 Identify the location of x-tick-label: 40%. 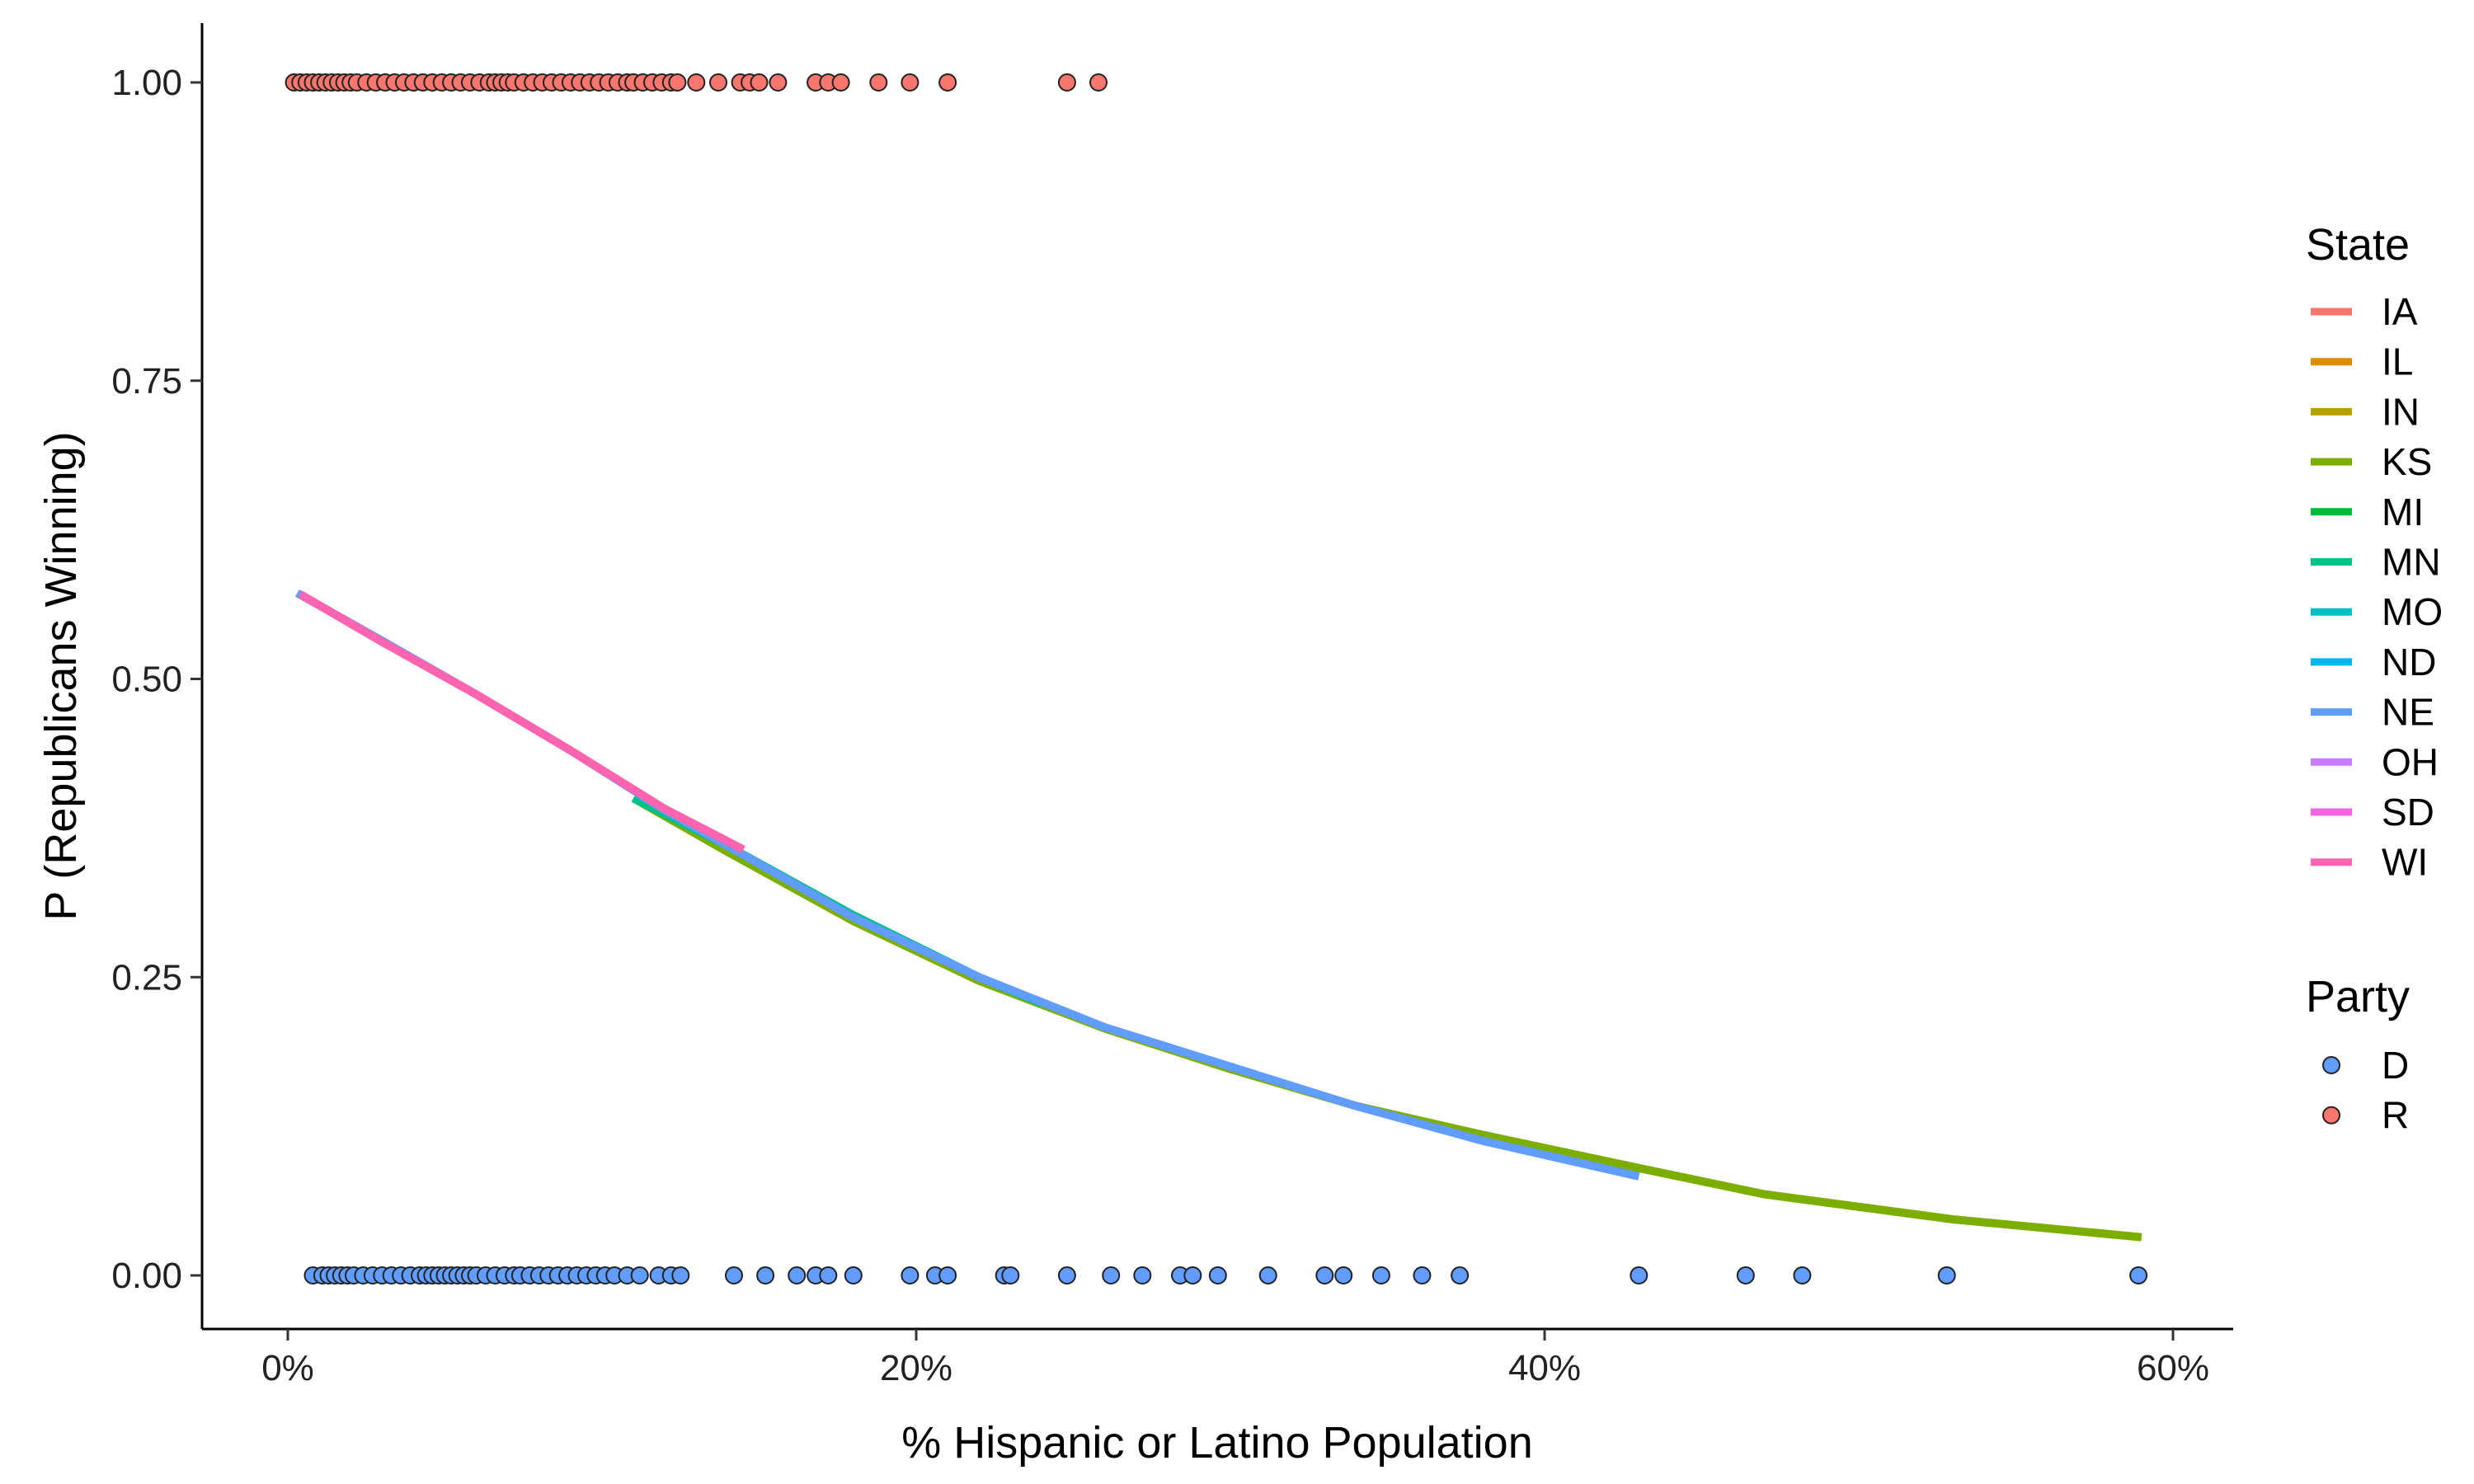
(1544, 1368).